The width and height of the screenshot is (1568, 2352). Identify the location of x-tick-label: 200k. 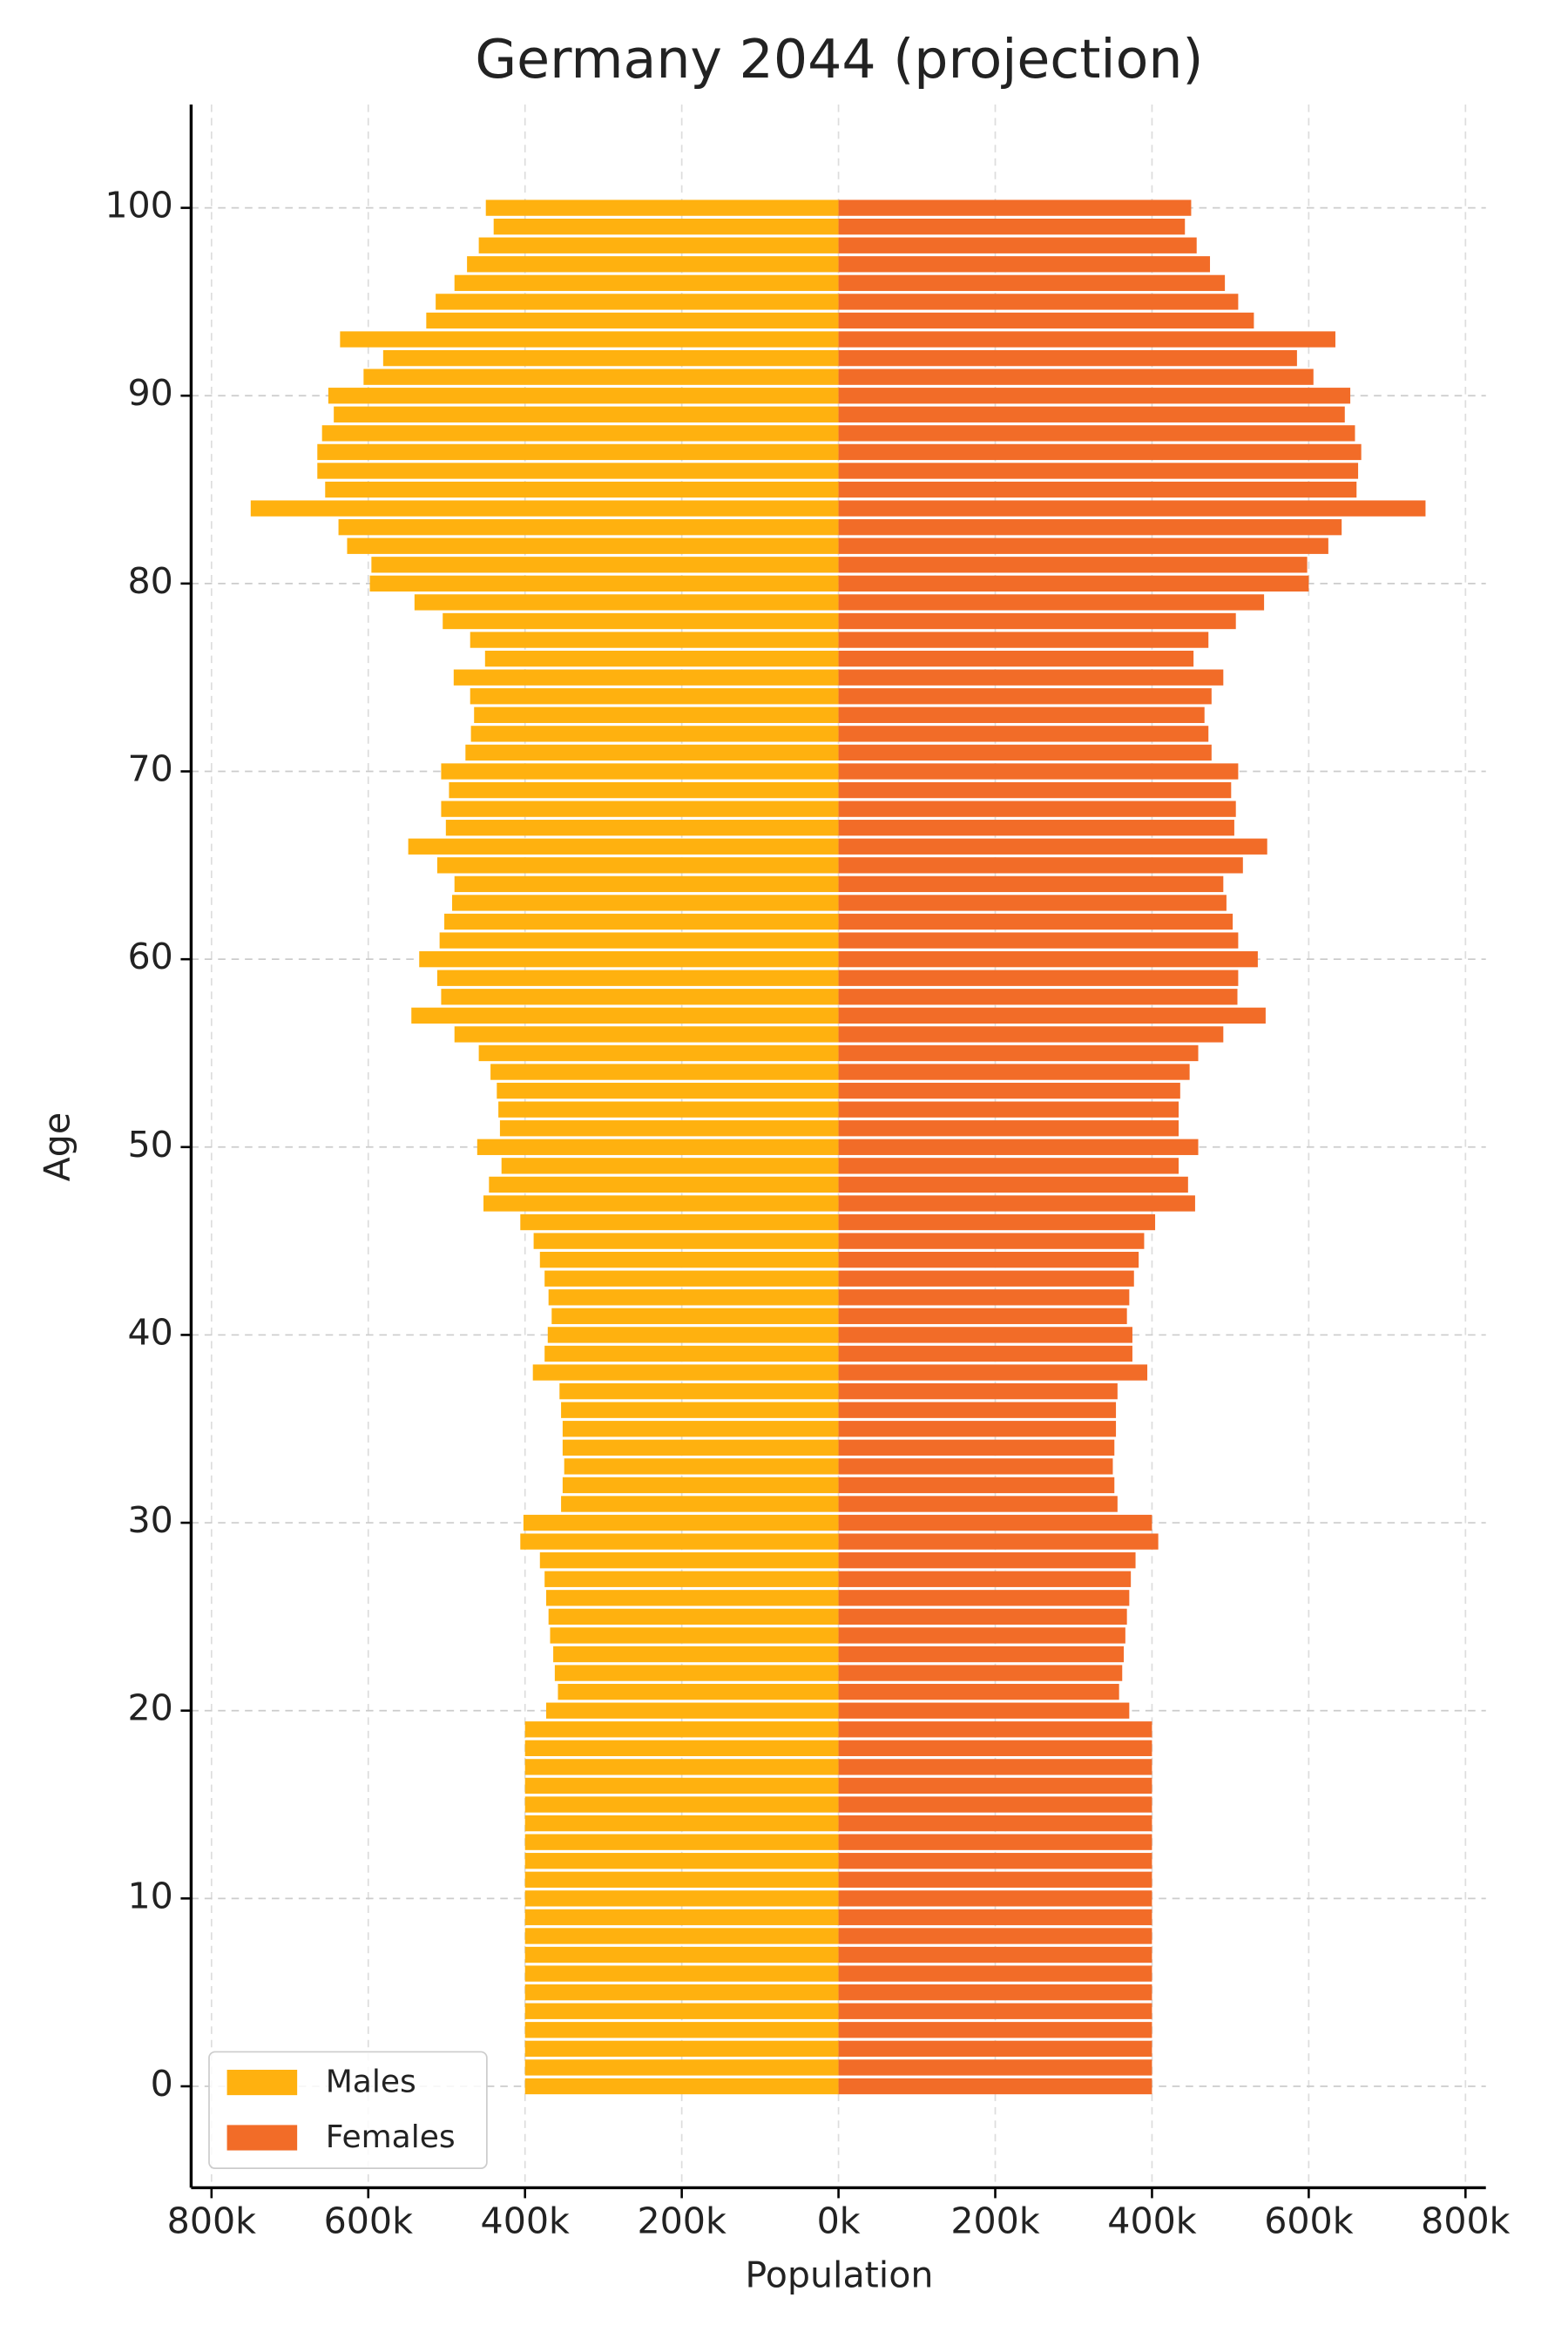
(682, 2221).